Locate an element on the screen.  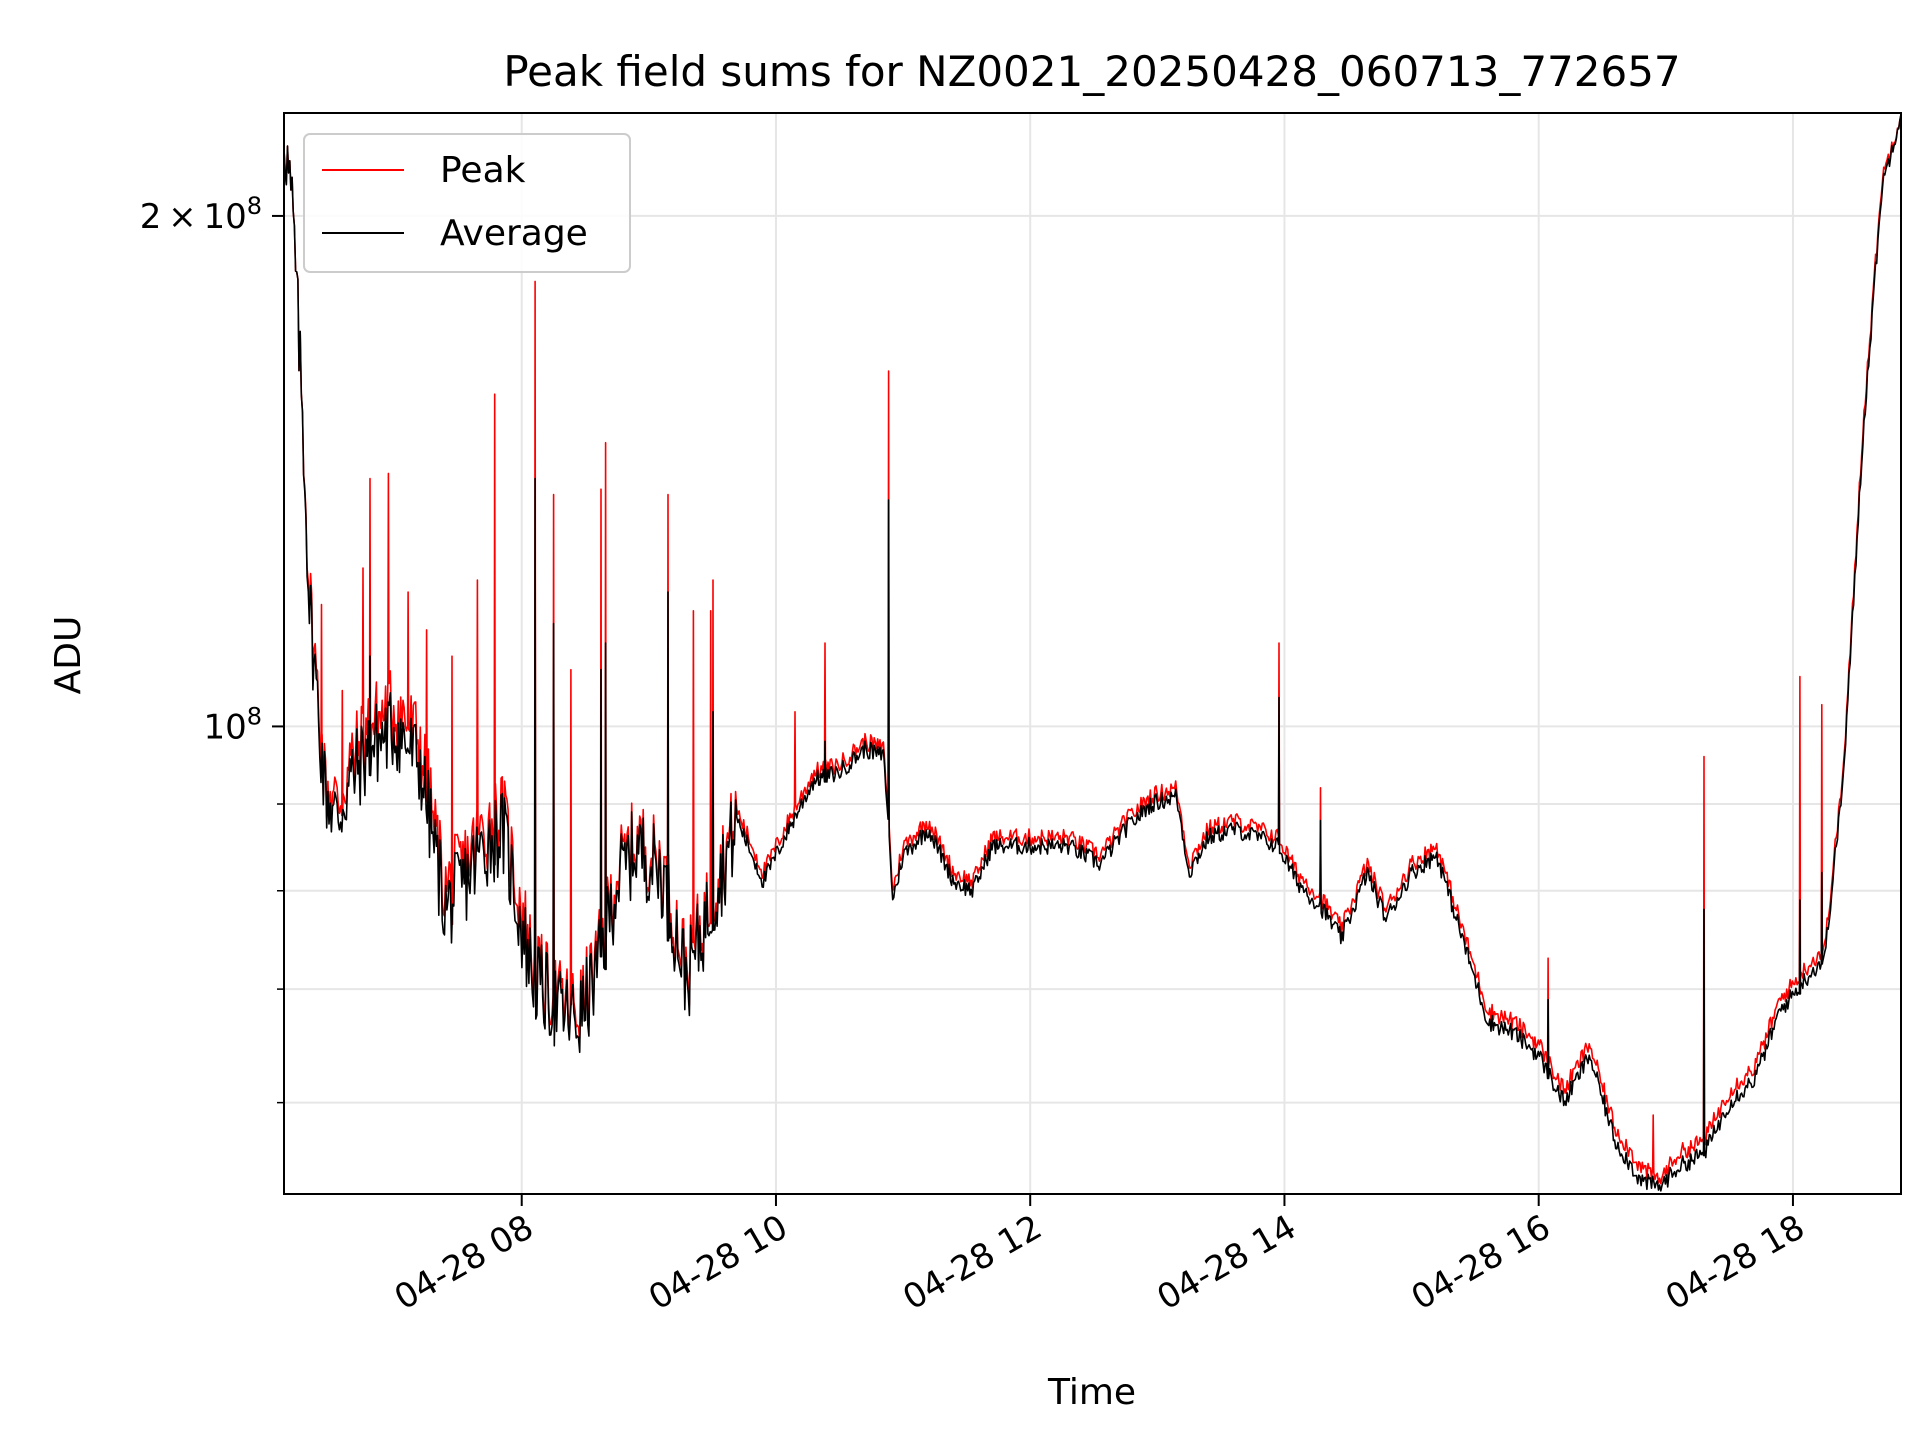
y-tick-label: 108 is located at coordinates (232, 724).